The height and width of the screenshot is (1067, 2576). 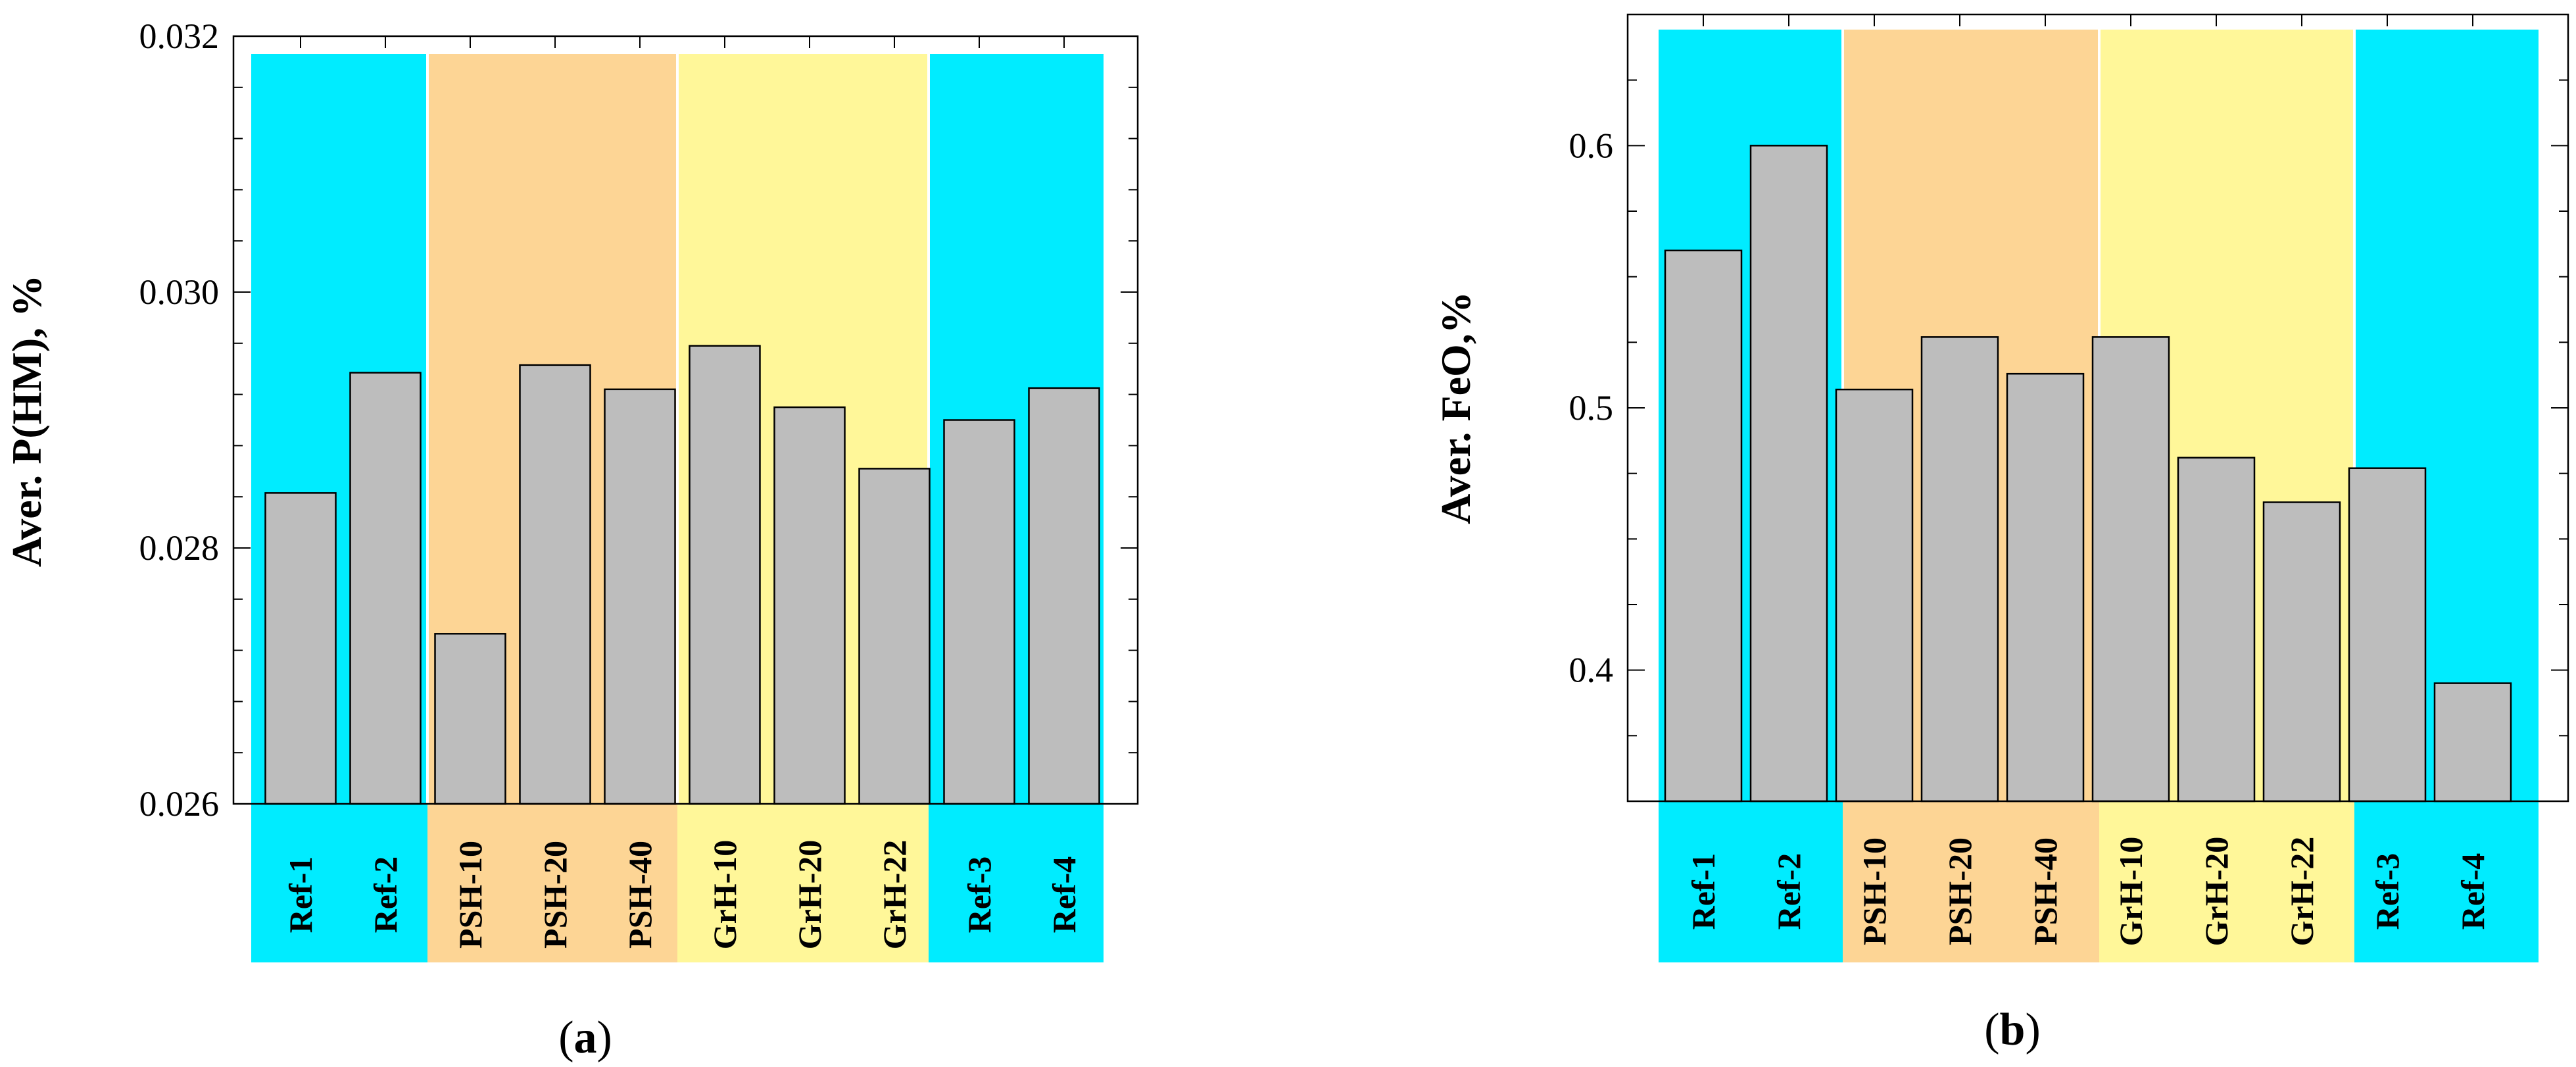 What do you see at coordinates (1455, 408) in the screenshot?
I see `y-axis-title-b: Aver. FeO,%` at bounding box center [1455, 408].